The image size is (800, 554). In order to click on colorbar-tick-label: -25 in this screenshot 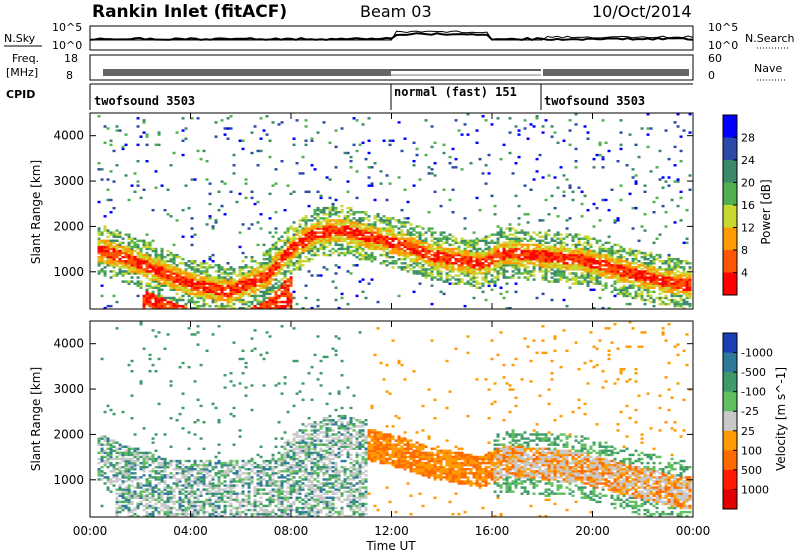, I will do `click(750, 411)`.